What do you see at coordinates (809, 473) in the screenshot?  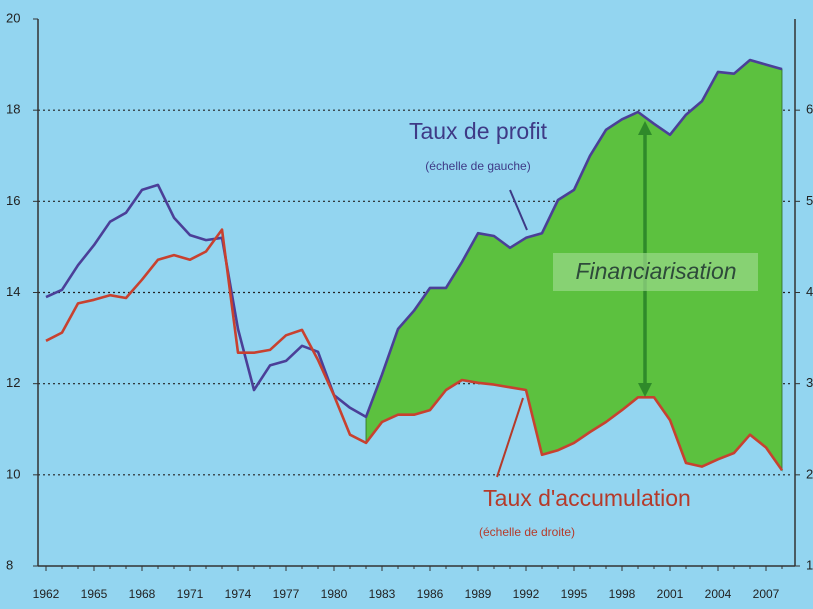 I see `y2-tick-label: 2` at bounding box center [809, 473].